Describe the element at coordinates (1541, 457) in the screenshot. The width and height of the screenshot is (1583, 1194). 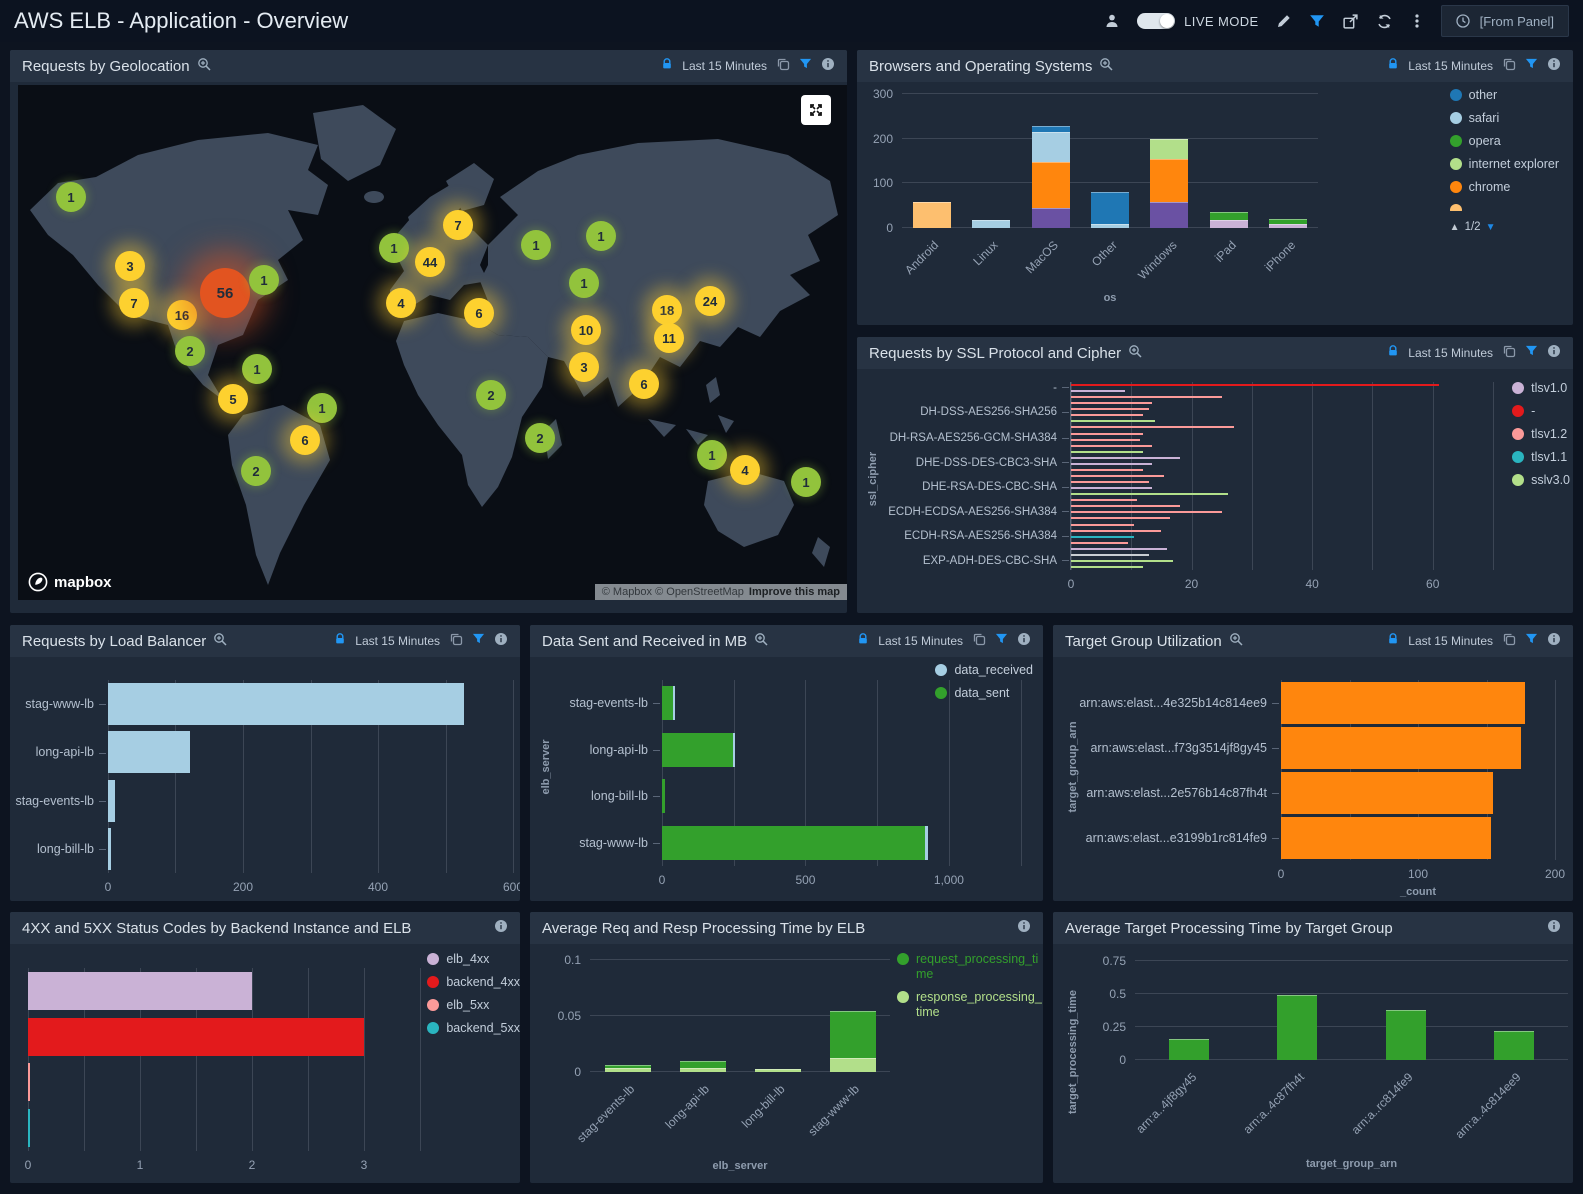
I see `legend-item: tlsv1.1` at that location.